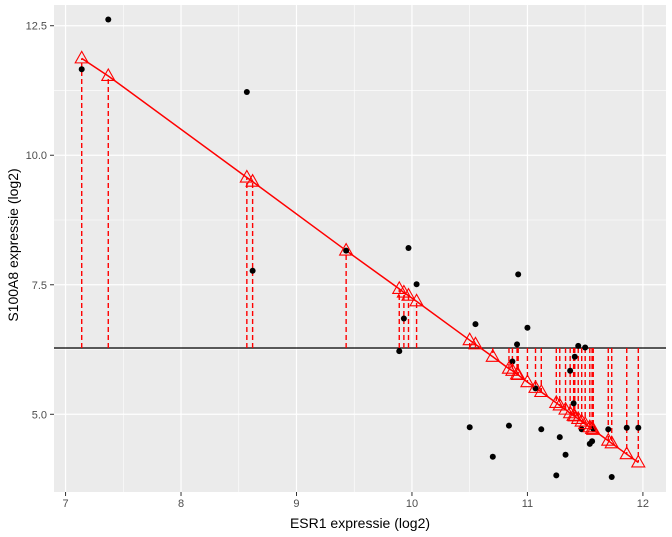  What do you see at coordinates (36, 156) in the screenshot?
I see `y-tick-label: 10.0` at bounding box center [36, 156].